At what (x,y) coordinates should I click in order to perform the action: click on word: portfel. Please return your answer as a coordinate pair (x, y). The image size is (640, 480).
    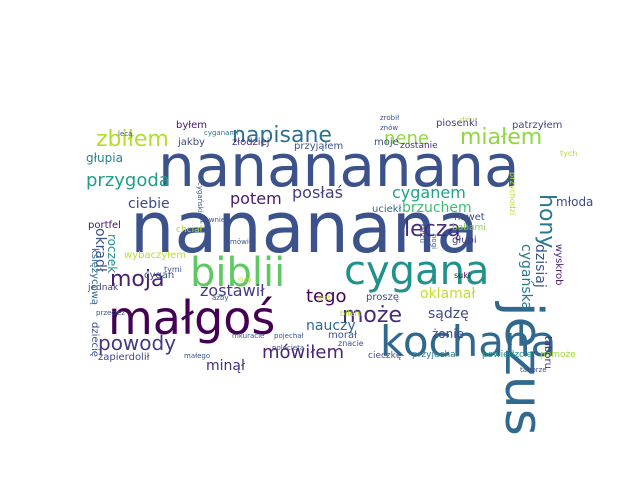
    Looking at the image, I should click on (104, 225).